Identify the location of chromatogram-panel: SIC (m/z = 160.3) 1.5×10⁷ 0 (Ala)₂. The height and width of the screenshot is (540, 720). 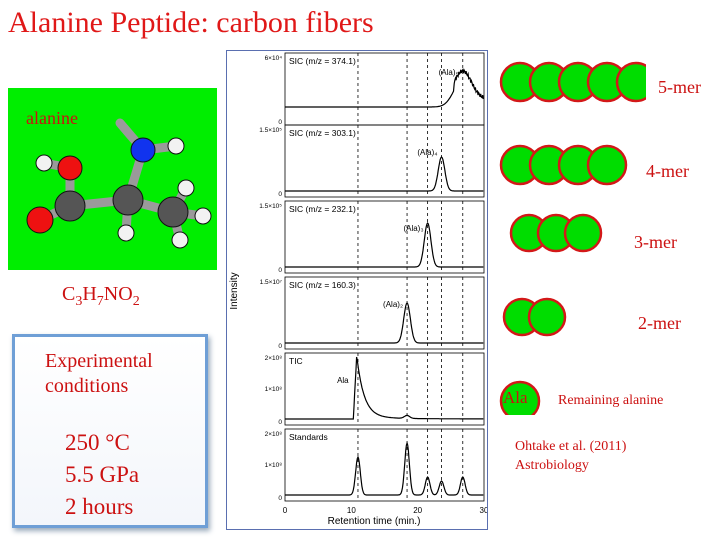
(372, 313).